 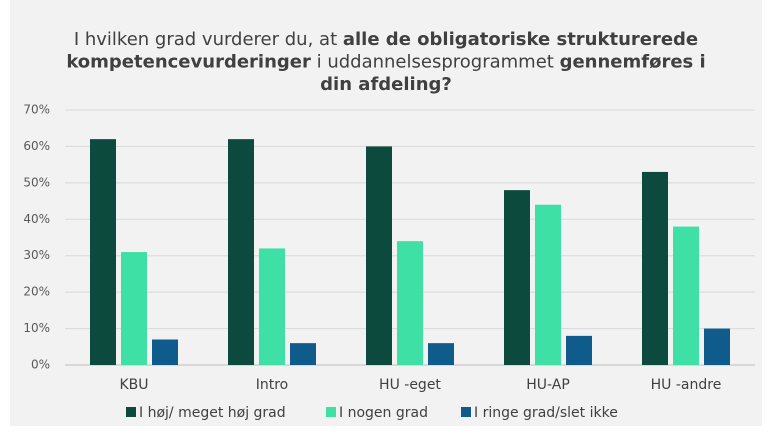 I want to click on x-tick-label: KBU, so click(x=133, y=385).